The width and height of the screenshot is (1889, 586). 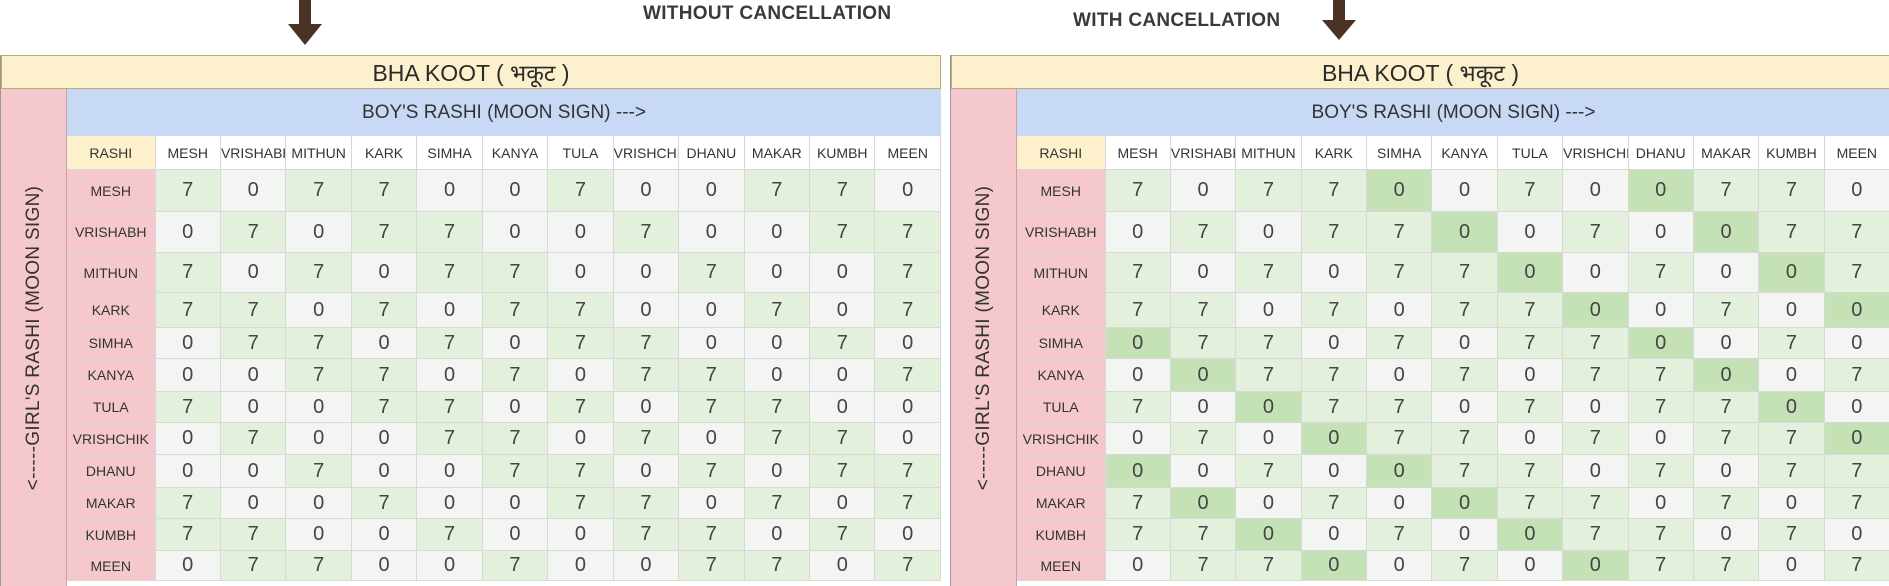 What do you see at coordinates (1268, 153) in the screenshot?
I see `column-header: MITHUN` at bounding box center [1268, 153].